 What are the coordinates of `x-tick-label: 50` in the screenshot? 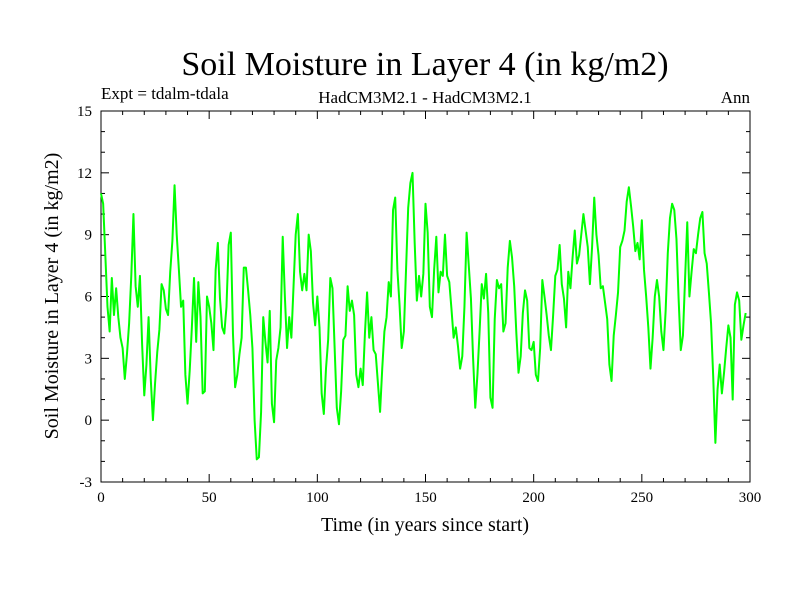 It's located at (209, 498).